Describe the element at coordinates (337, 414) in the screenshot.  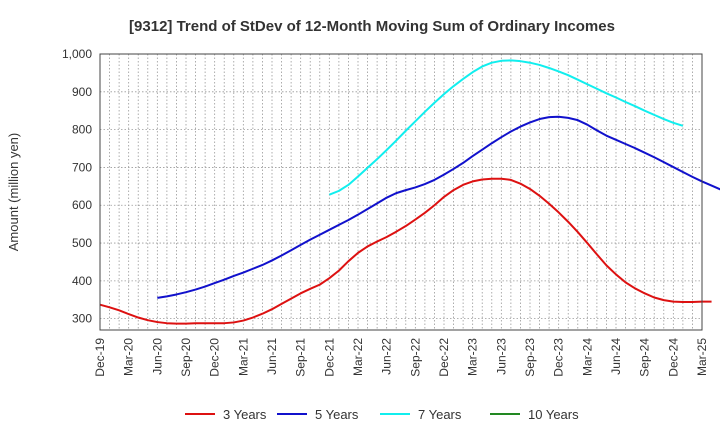
I see `legend-label-5-years: 5 Years` at that location.